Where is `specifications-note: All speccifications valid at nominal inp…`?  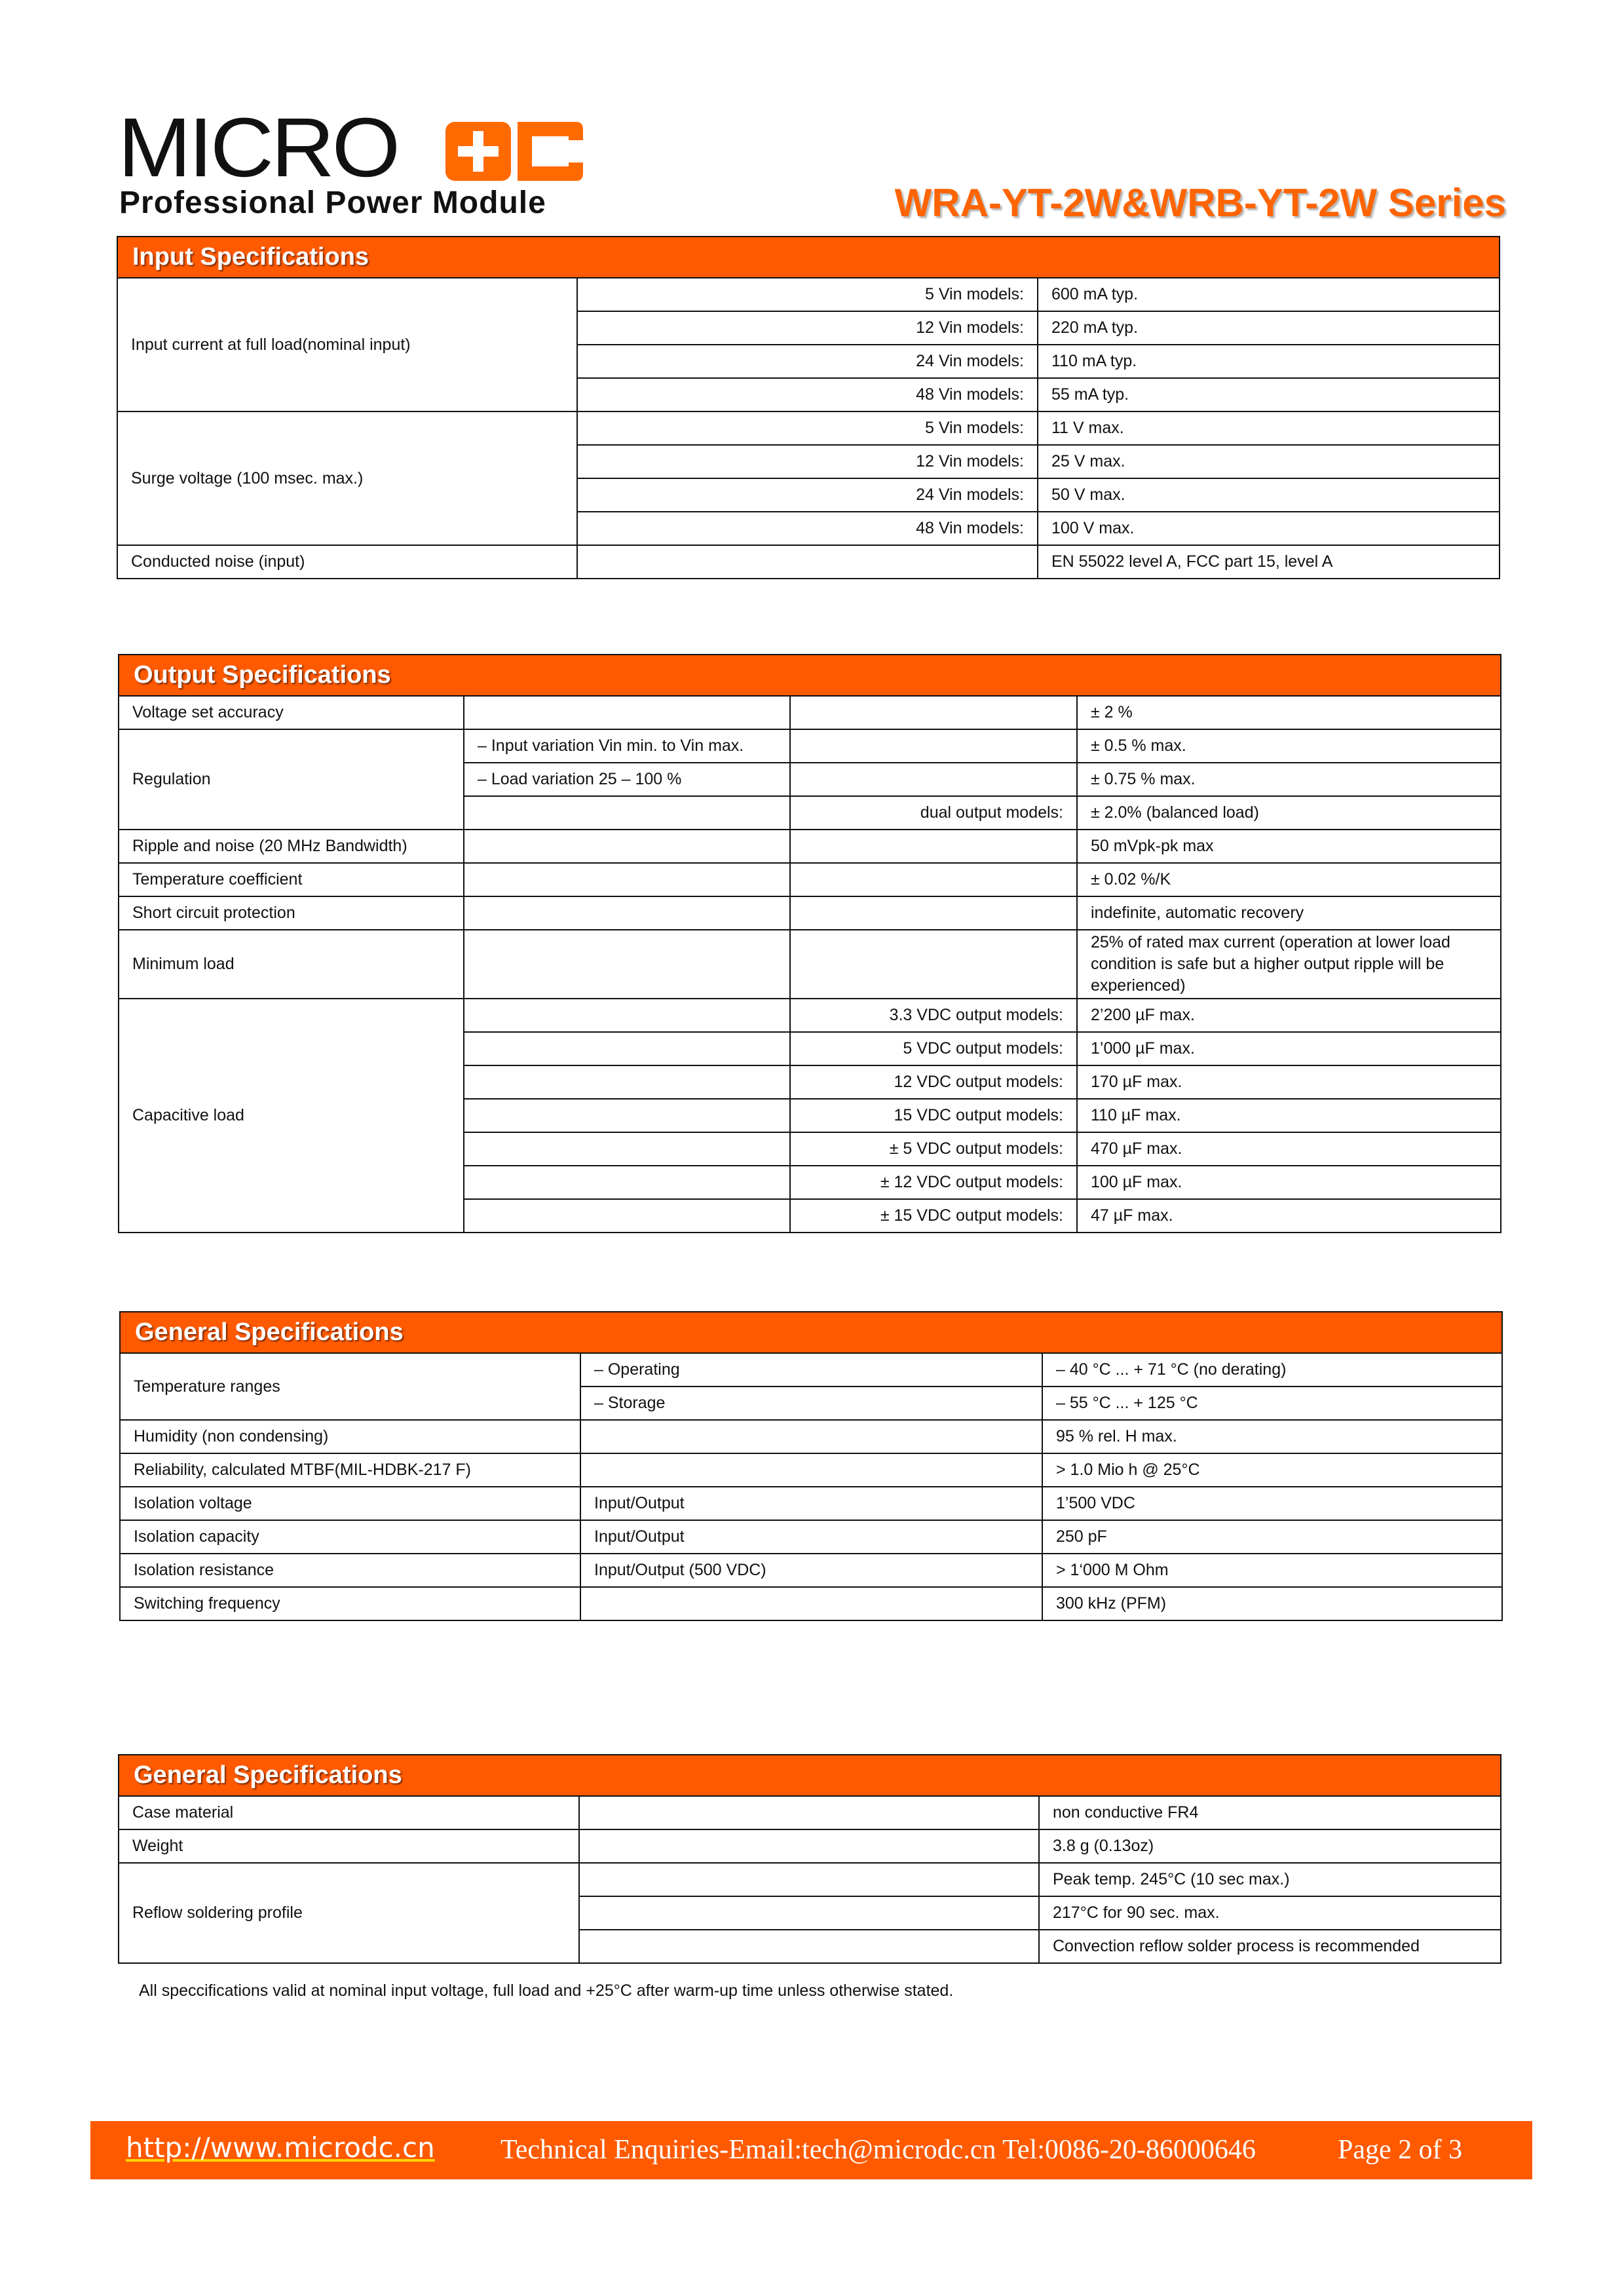 specifications-note: All speccifications valid at nominal inp… is located at coordinates (546, 1990).